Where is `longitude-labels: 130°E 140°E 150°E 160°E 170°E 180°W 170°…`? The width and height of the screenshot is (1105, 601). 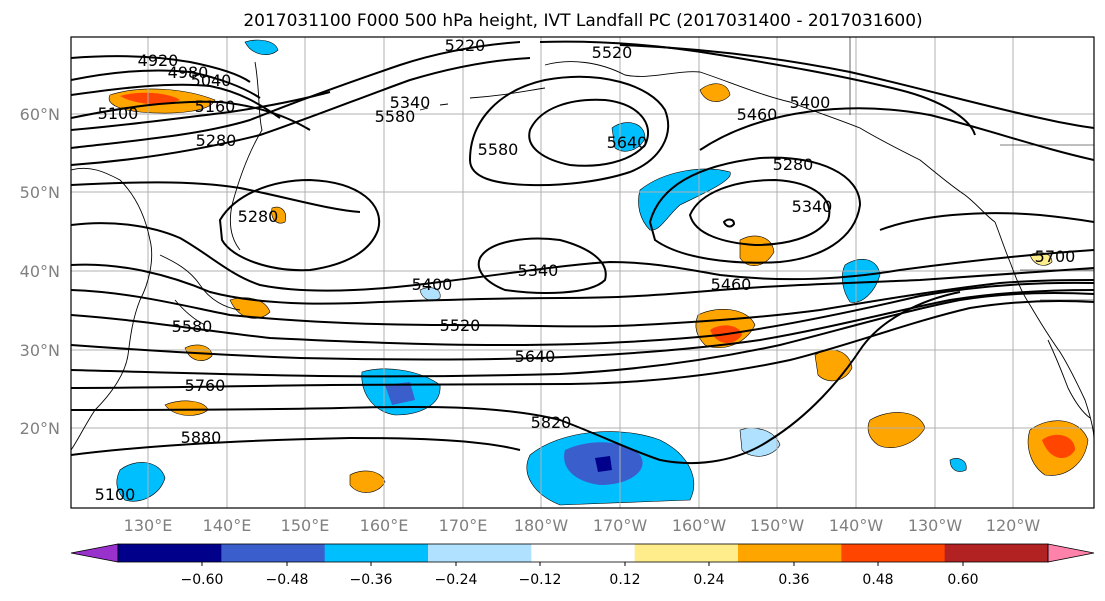
longitude-labels: 130°E 140°E 150°E 160°E 170°E 180°W 170°… is located at coordinates (582, 525).